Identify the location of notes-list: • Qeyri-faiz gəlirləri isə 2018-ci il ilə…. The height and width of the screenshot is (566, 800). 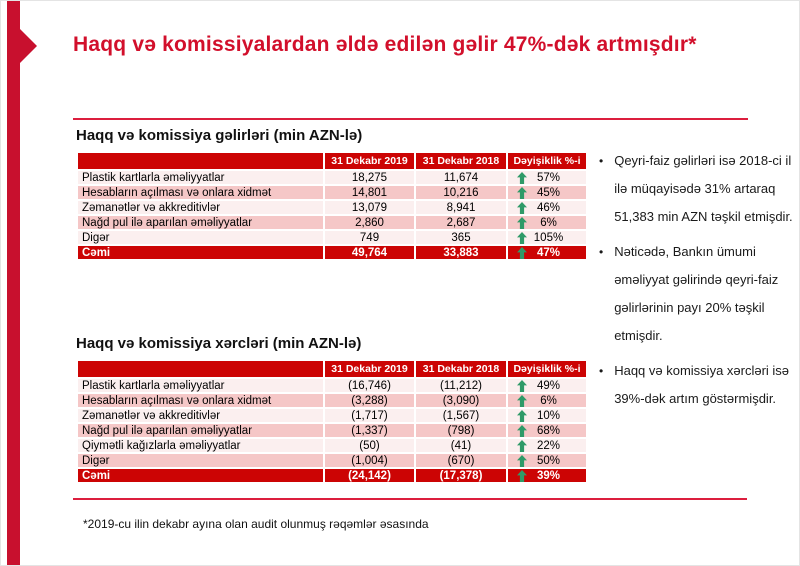
(699, 283).